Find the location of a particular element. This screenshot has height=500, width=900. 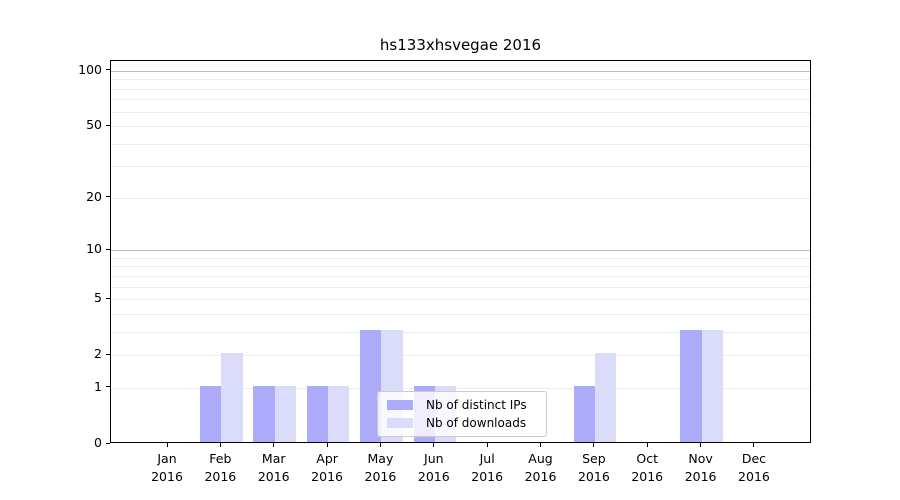

x-tick-feb is located at coordinates (220, 445).